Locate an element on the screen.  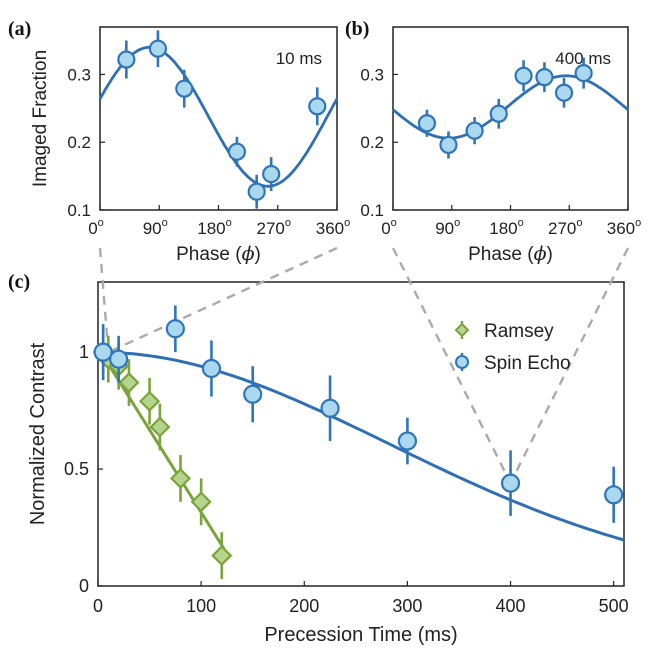
panel-c-label: (c) is located at coordinates (19, 282).